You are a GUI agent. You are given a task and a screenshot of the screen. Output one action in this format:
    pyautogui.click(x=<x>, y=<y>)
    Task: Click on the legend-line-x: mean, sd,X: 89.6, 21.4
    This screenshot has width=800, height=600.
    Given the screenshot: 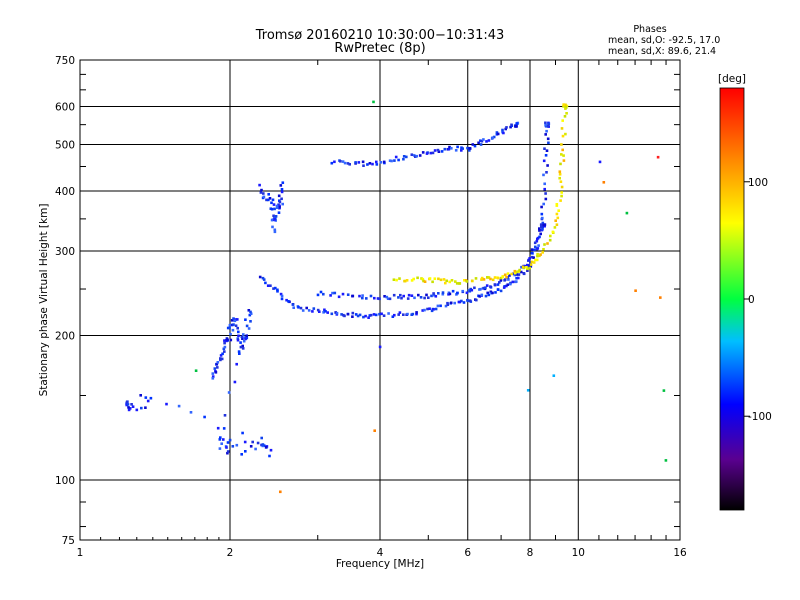 What is the action you would take?
    pyautogui.click(x=662, y=51)
    